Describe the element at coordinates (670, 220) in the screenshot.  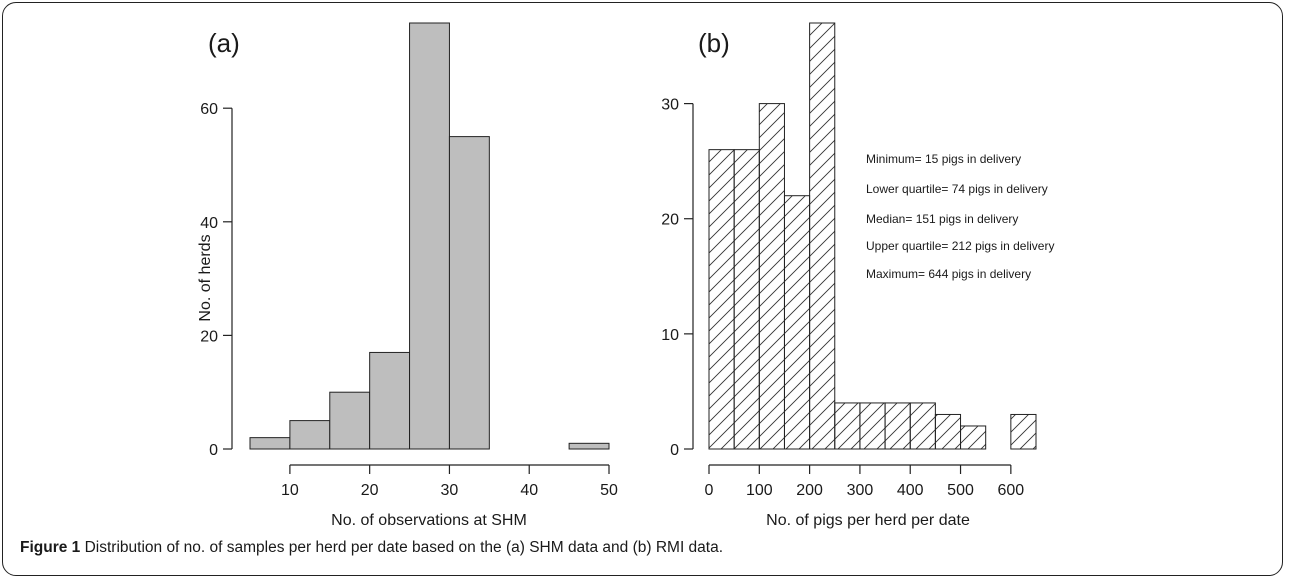
I see `b-y-tick-label-20: 20` at that location.